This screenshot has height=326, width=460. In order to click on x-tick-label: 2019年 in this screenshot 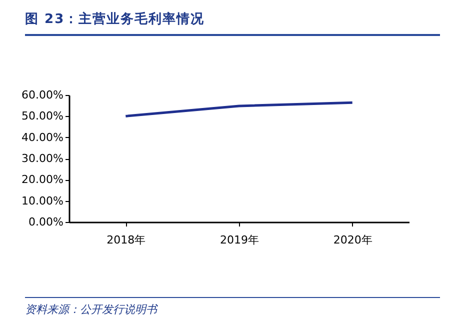, I will do `click(239, 240)`.